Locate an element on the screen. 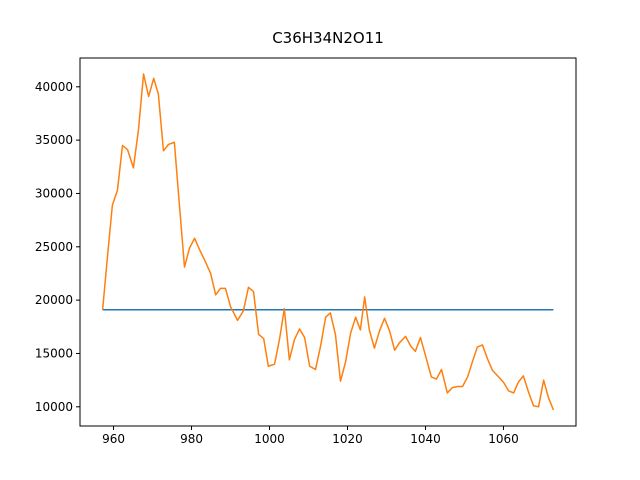 This screenshot has height=480, width=640. y-tick-label: 40000 is located at coordinates (54, 87).